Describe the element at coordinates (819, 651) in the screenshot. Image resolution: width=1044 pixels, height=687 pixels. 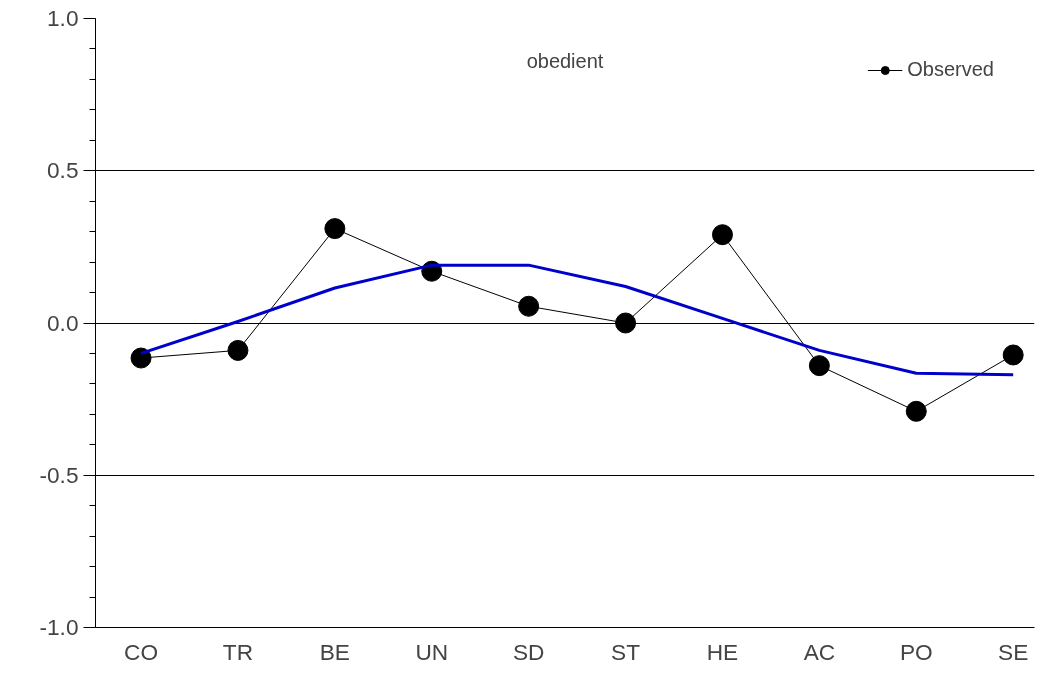
I see `x-tick-label: AC` at that location.